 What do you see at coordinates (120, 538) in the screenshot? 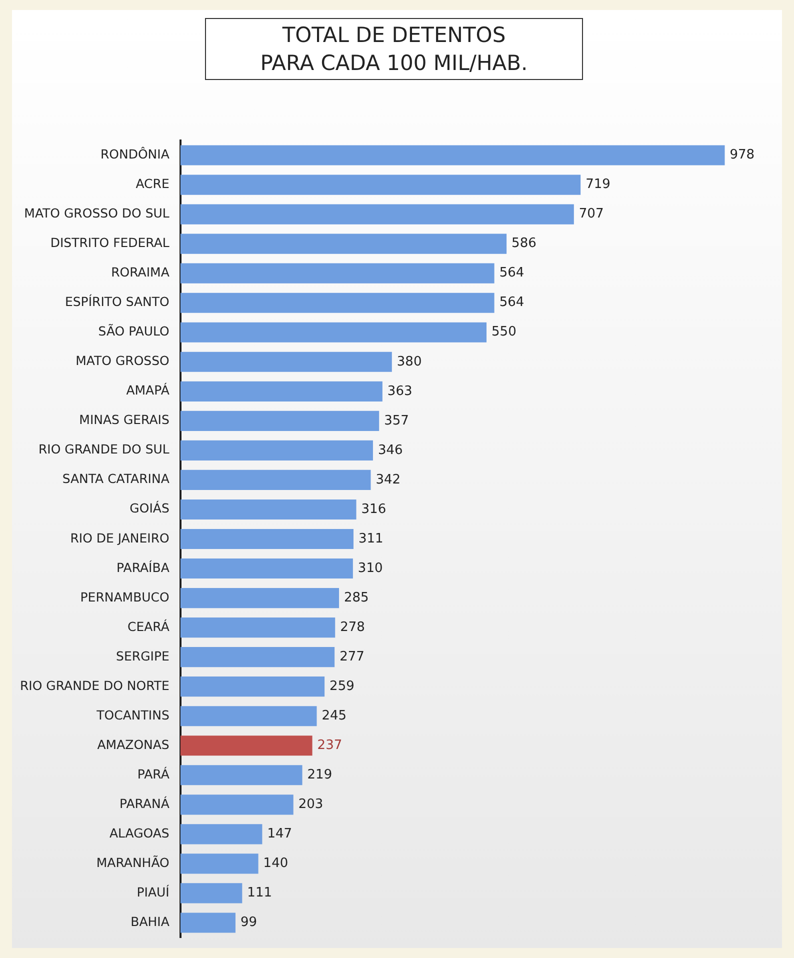
I see `y-tick-label: RIO DE JANEIRO` at bounding box center [120, 538].